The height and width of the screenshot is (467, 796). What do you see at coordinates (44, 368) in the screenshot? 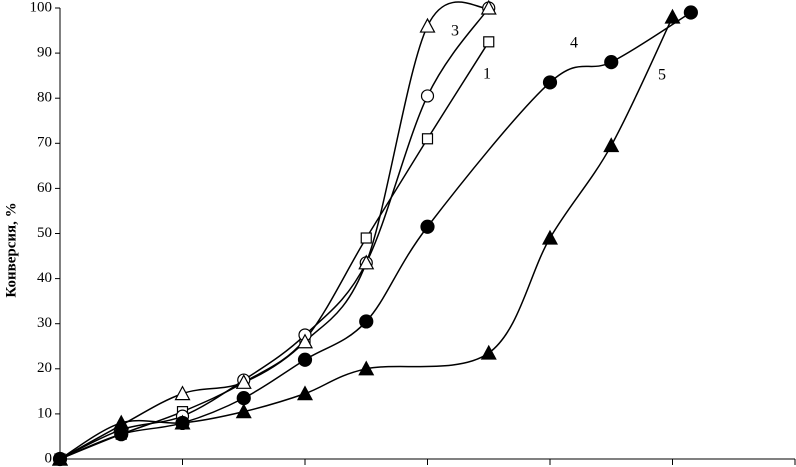
I see `y-tick-label: 20` at bounding box center [44, 368].